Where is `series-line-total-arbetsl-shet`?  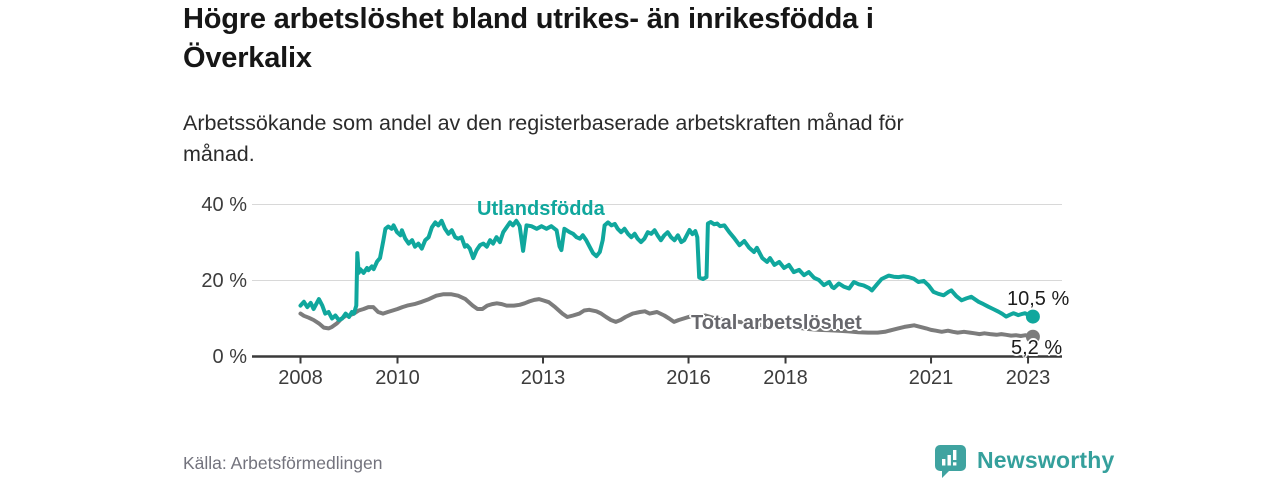
series-line-total-arbetsl-shet is located at coordinates (666, 315).